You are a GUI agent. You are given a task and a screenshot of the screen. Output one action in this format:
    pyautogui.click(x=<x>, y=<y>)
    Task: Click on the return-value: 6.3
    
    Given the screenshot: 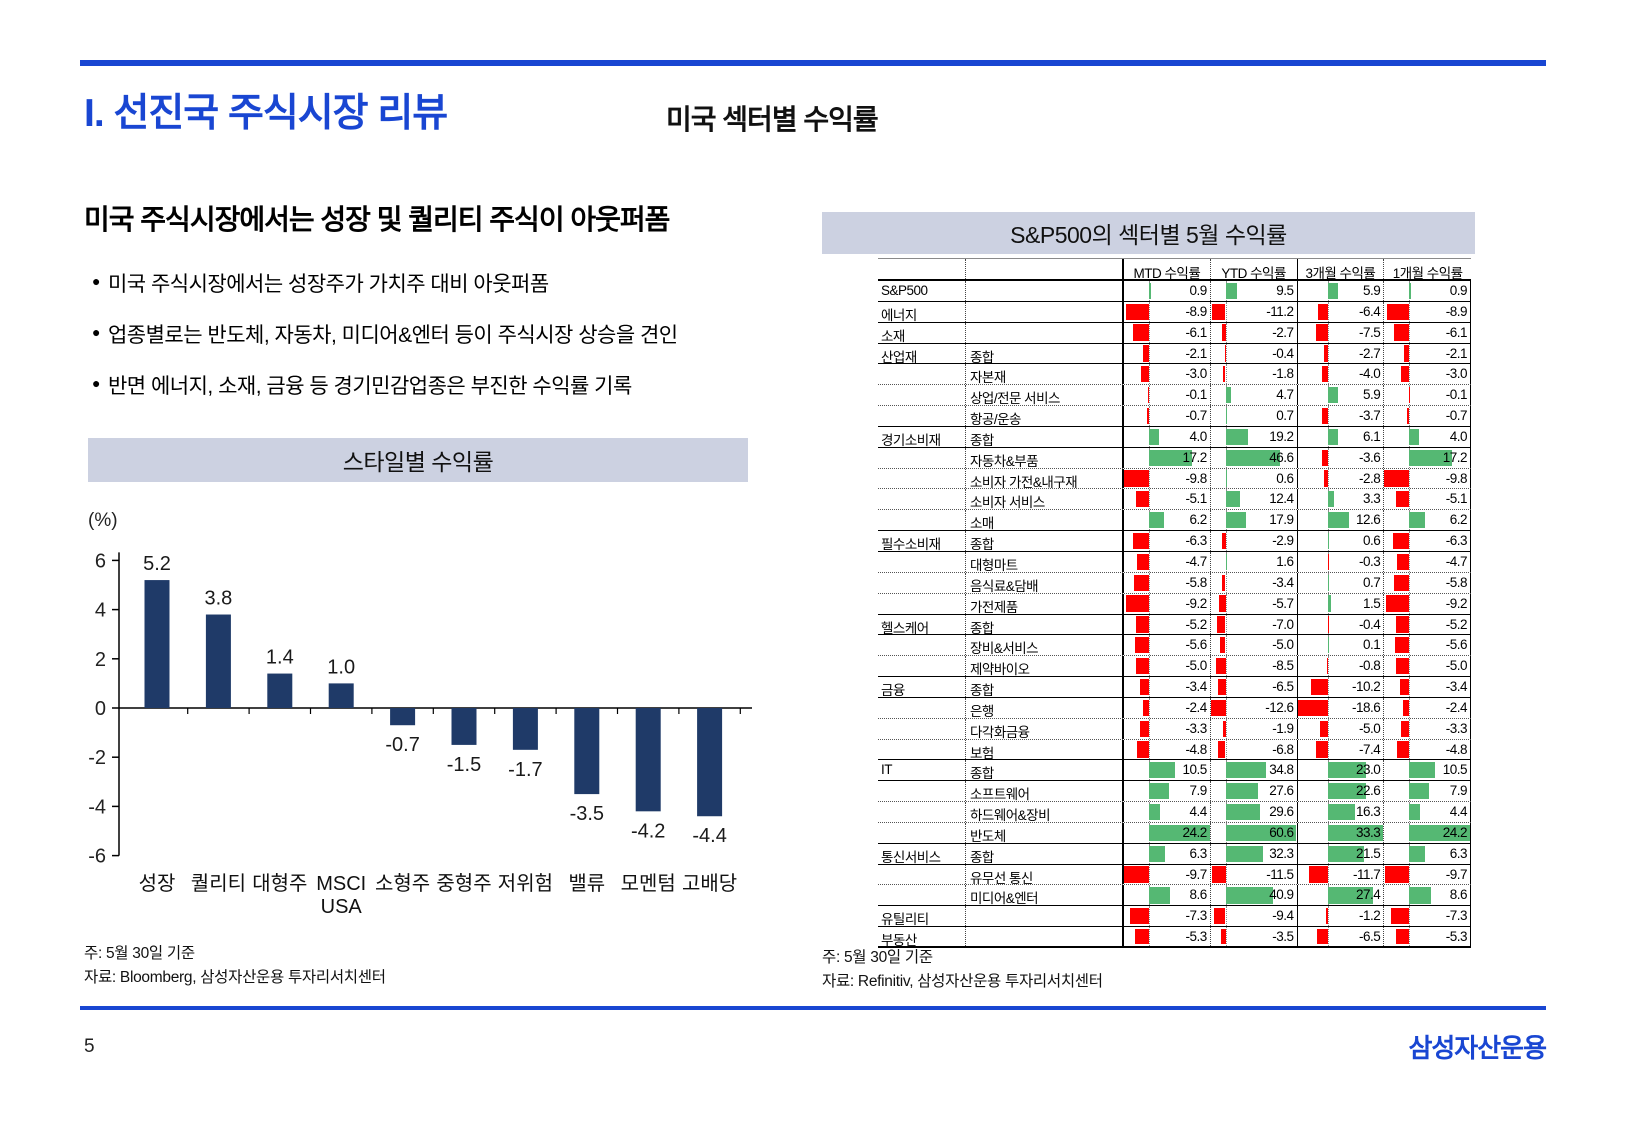 What is the action you would take?
    pyautogui.click(x=1198, y=853)
    